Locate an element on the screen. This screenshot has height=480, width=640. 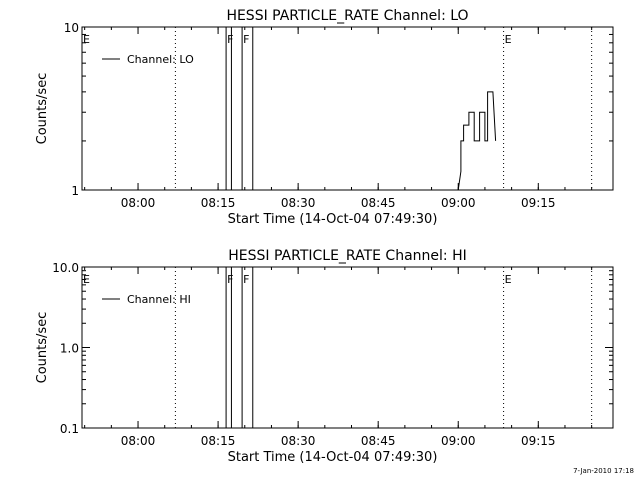
timestamp-label: 7-Jan-2010 17:18 is located at coordinates (603, 471).